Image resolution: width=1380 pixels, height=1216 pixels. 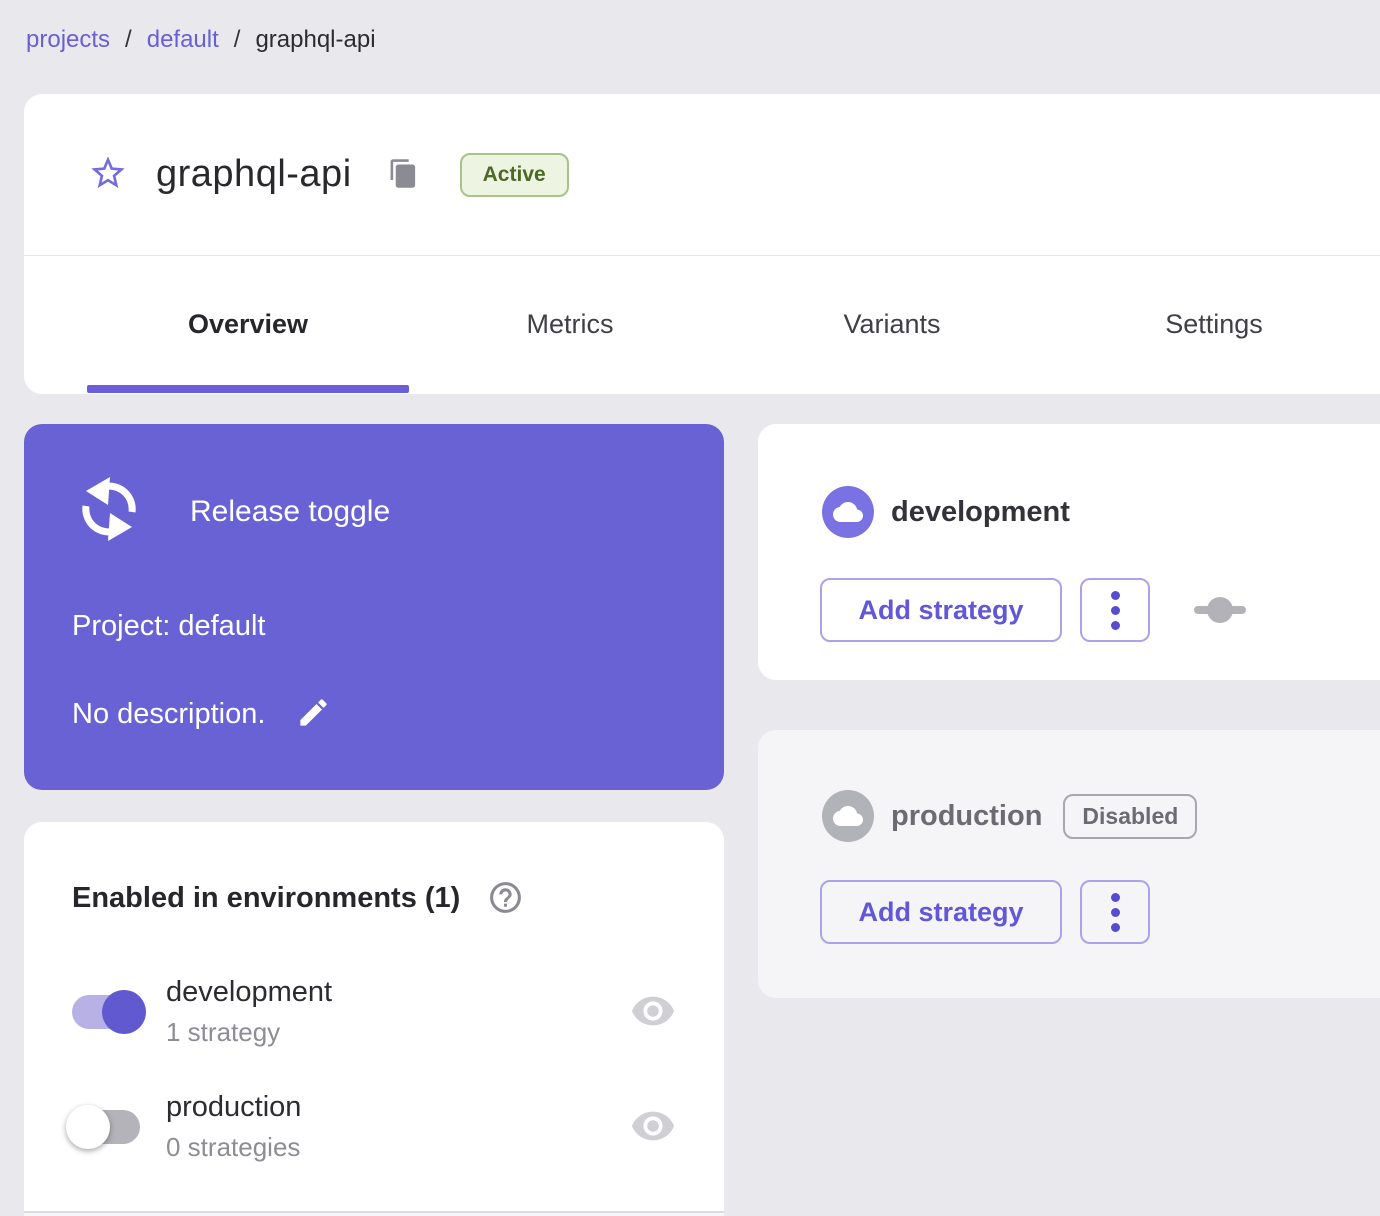 I want to click on copy-name-button, so click(x=404, y=175).